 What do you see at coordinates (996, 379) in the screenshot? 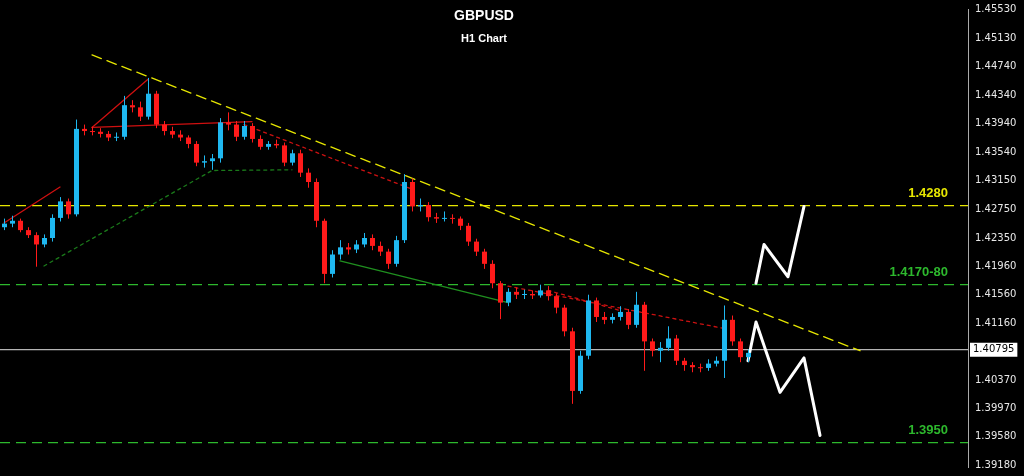
I see `y-tick-label: 1.40370` at bounding box center [996, 379].